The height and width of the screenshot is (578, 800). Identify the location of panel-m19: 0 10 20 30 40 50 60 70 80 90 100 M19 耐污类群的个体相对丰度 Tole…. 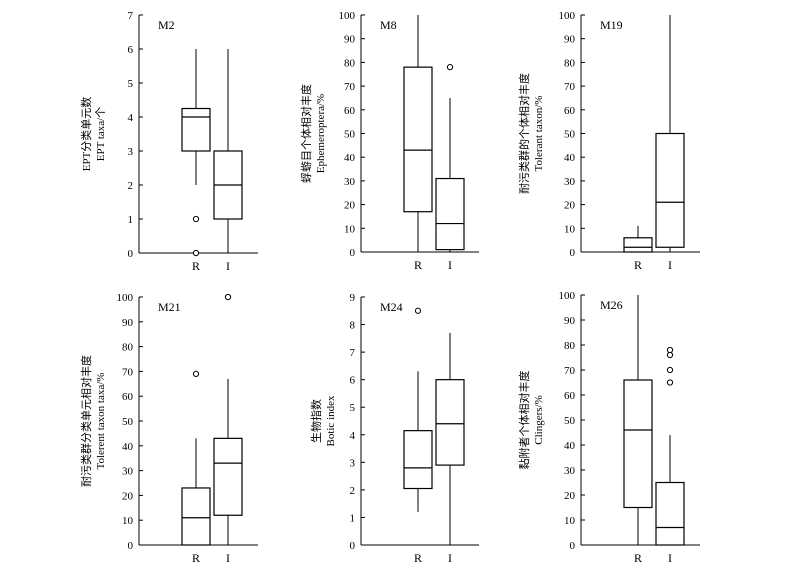
(608, 141).